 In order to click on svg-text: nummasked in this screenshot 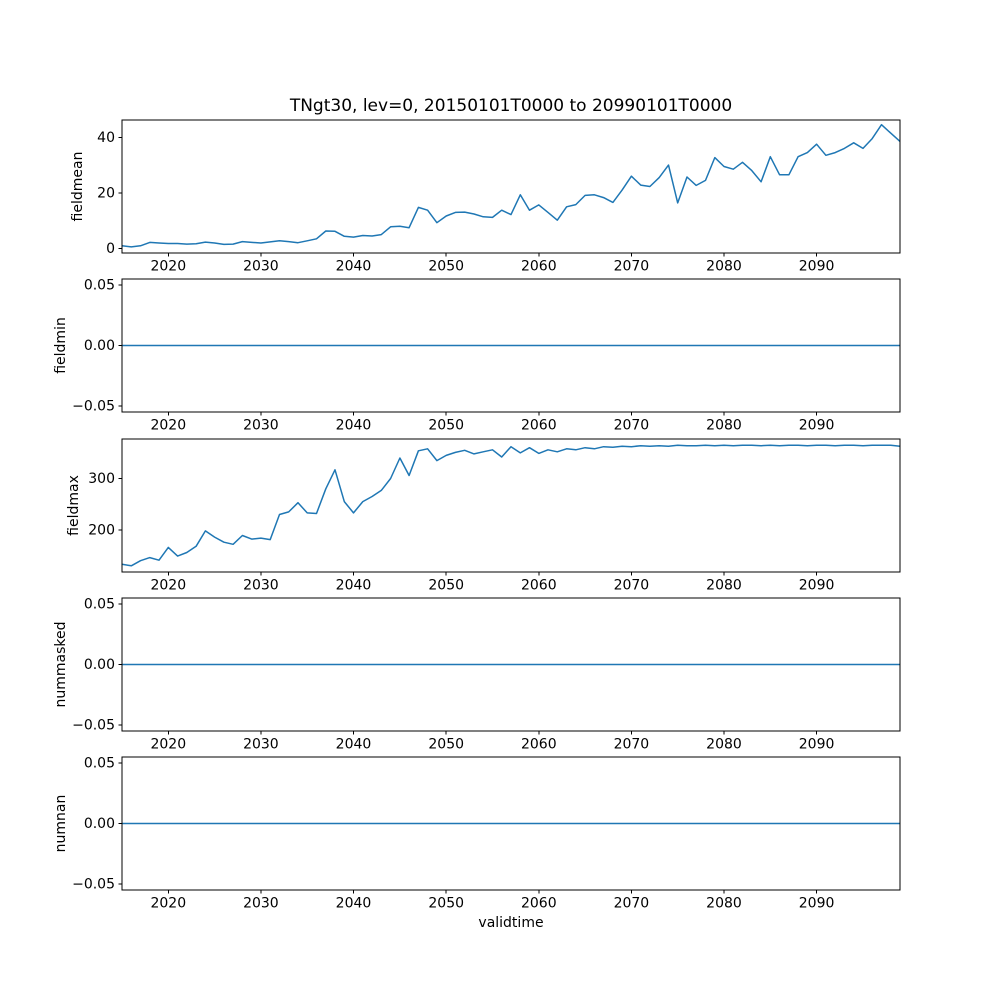, I will do `click(61, 664)`.